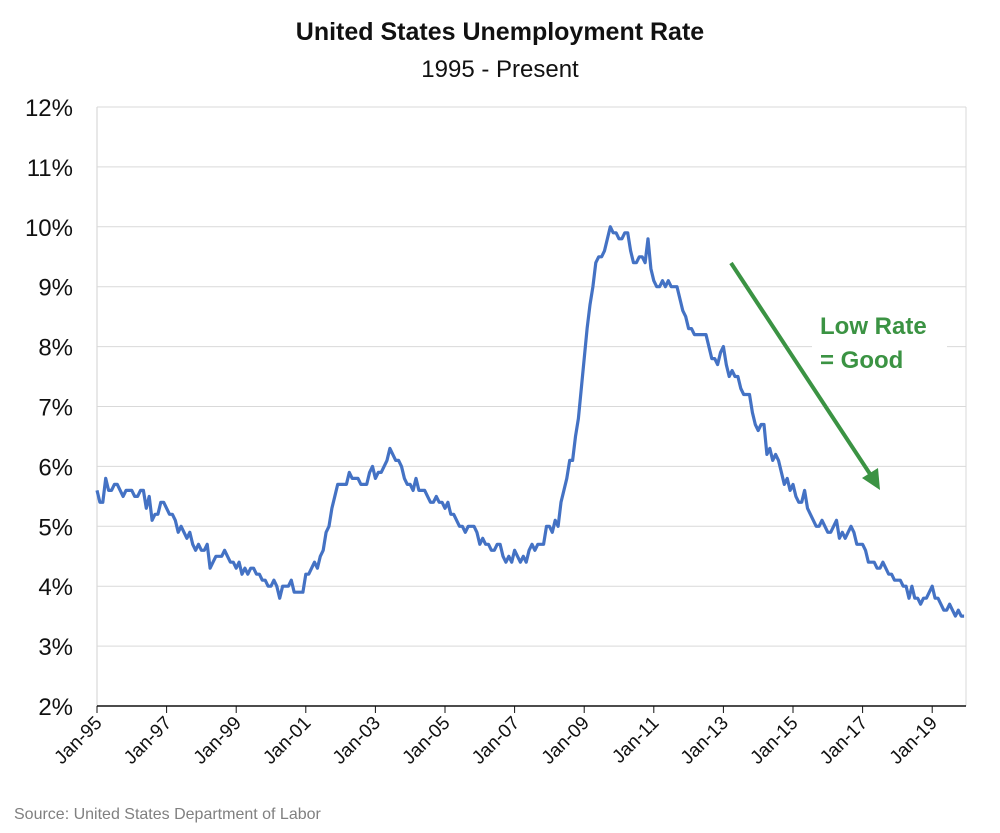 The height and width of the screenshot is (833, 1000). Describe the element at coordinates (55, 288) in the screenshot. I see `y-tick-label: 9%` at that location.